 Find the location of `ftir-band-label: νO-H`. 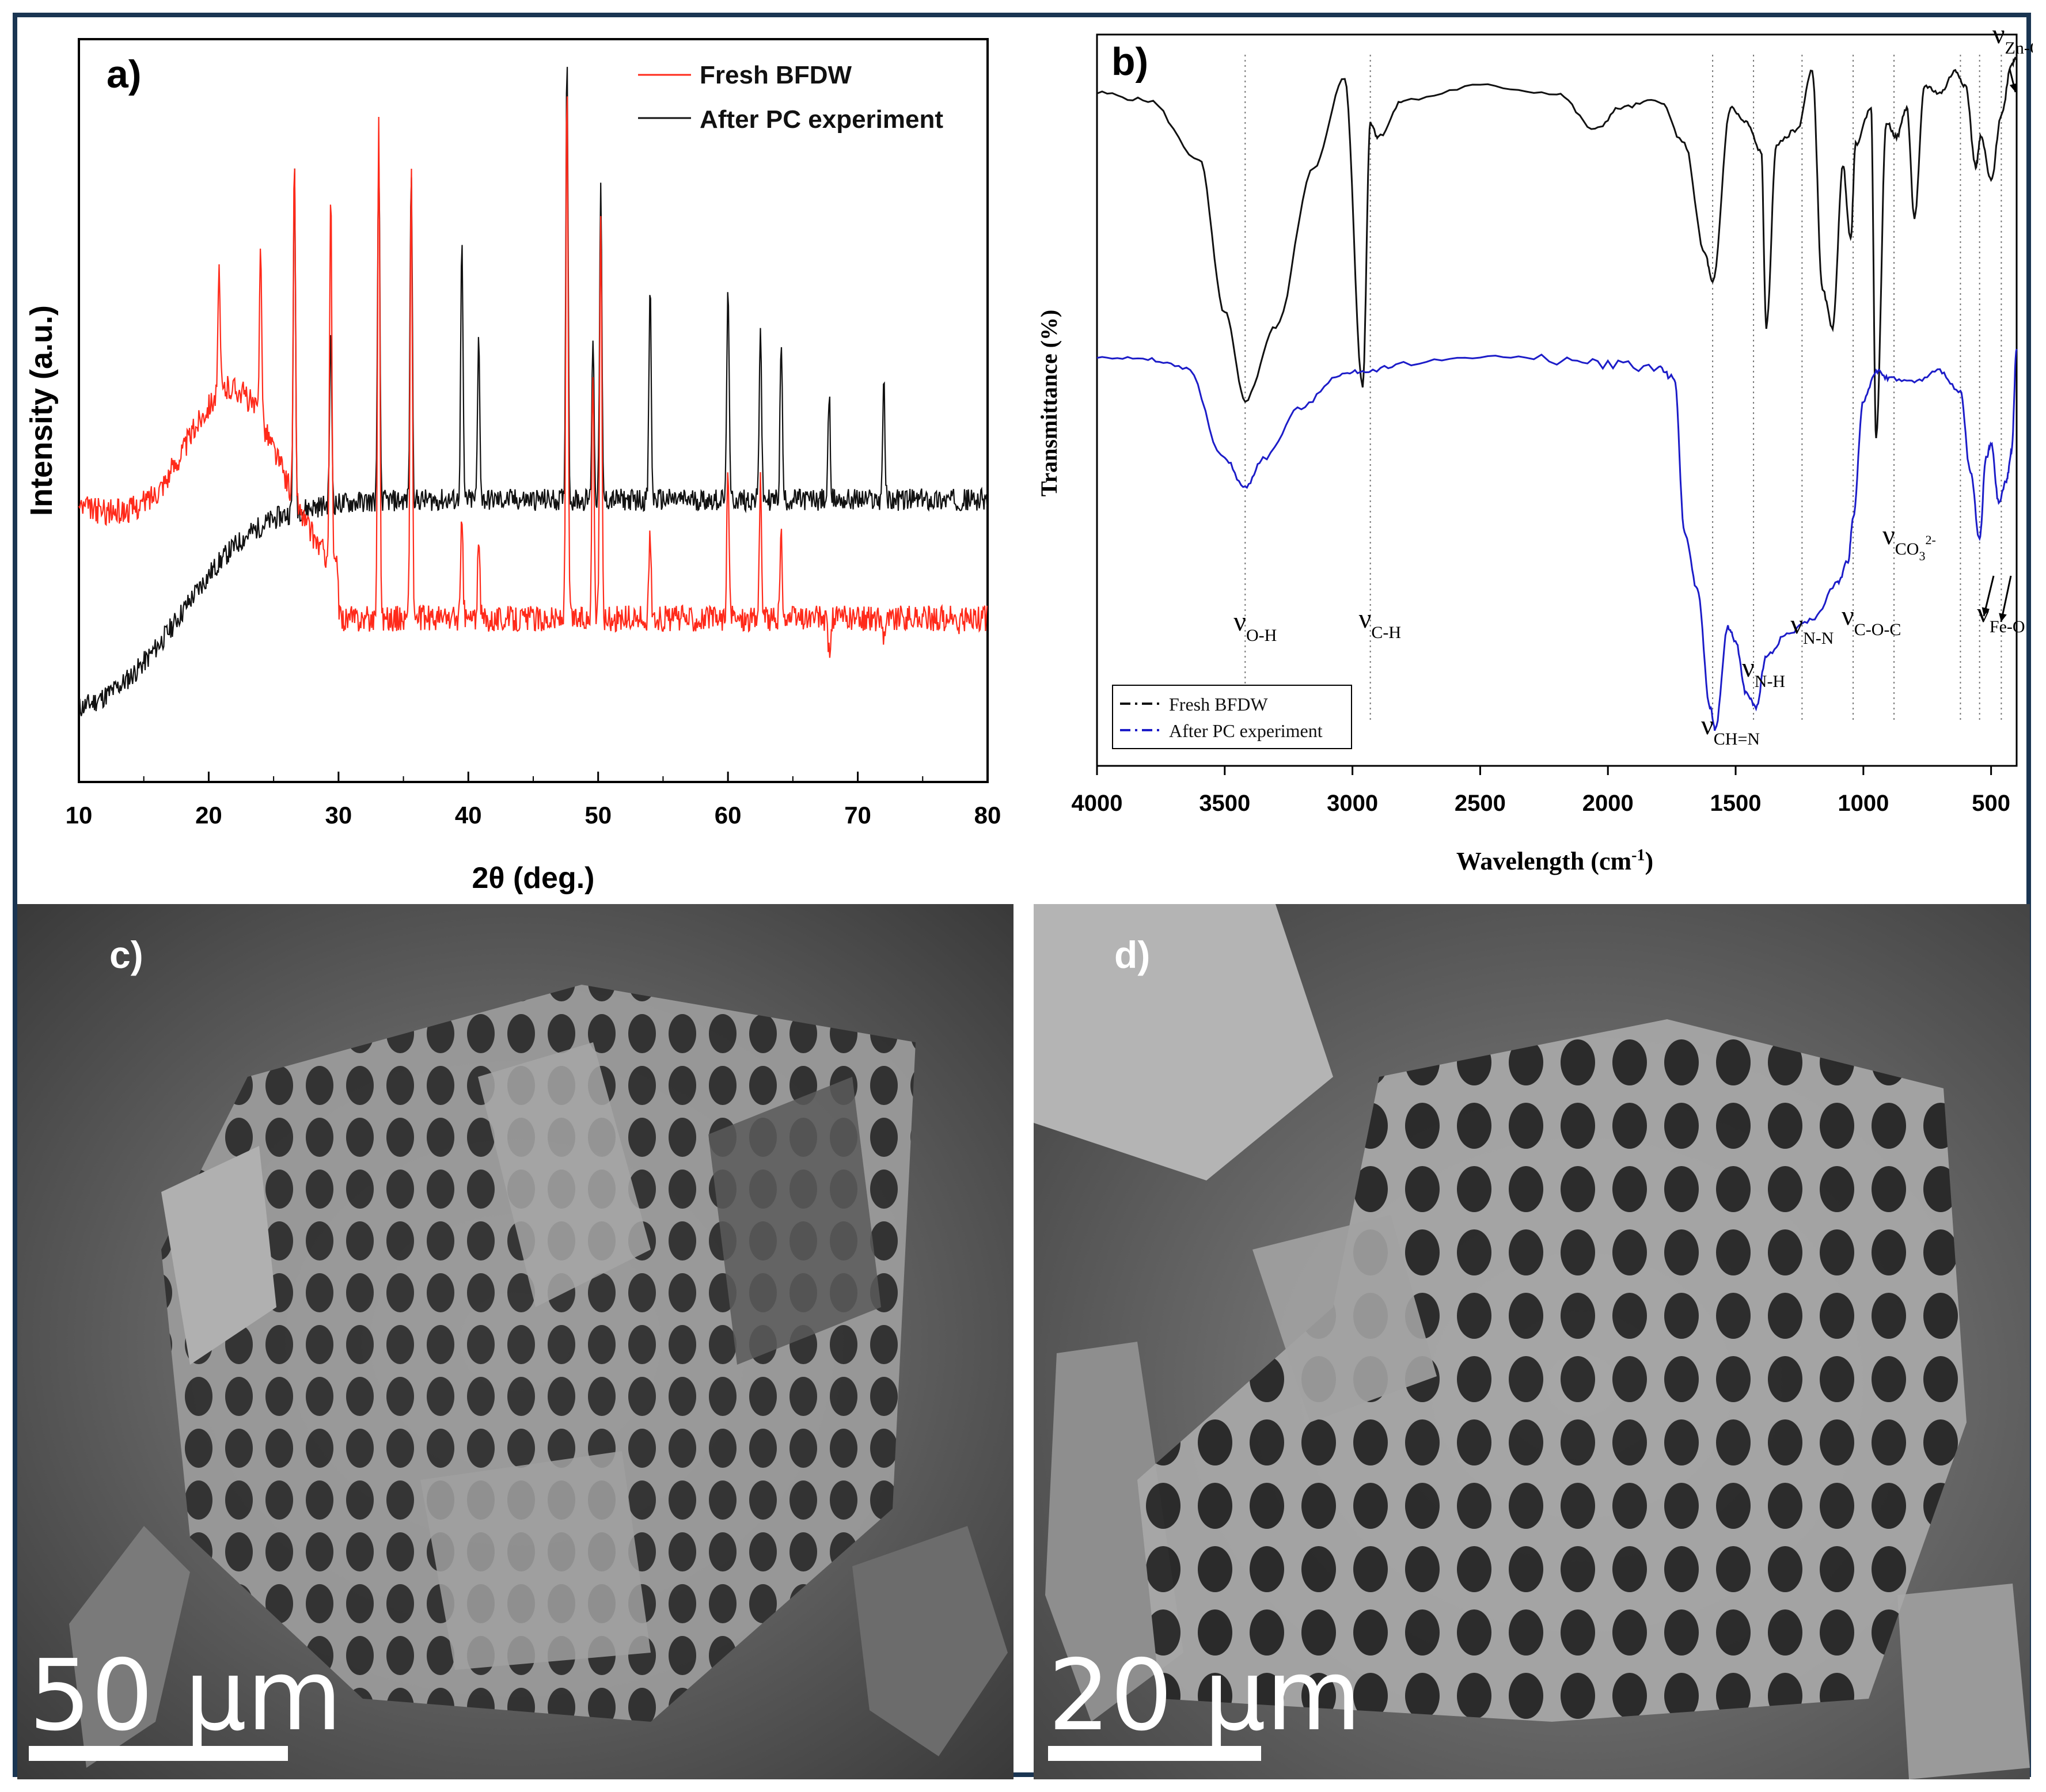

ftir-band-label: νO-H is located at coordinates (1255, 625).